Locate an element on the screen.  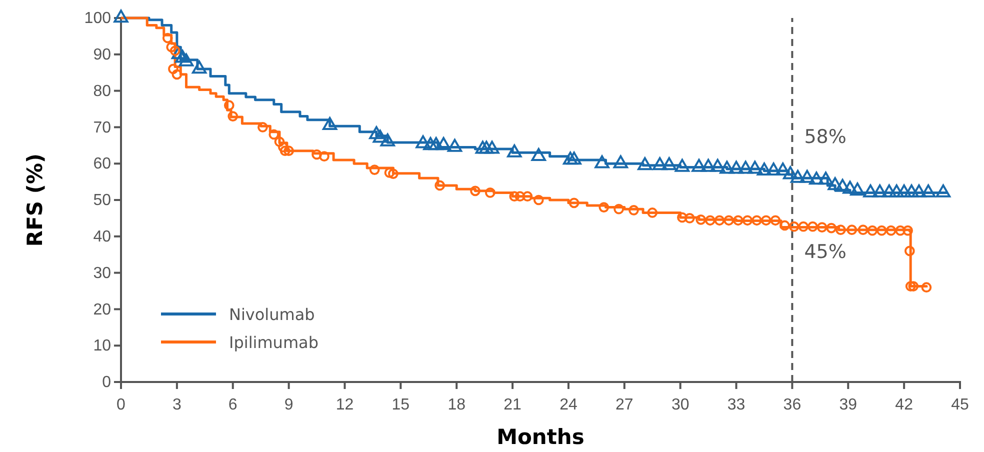
y-tick-label: 0 is located at coordinates (107, 383).